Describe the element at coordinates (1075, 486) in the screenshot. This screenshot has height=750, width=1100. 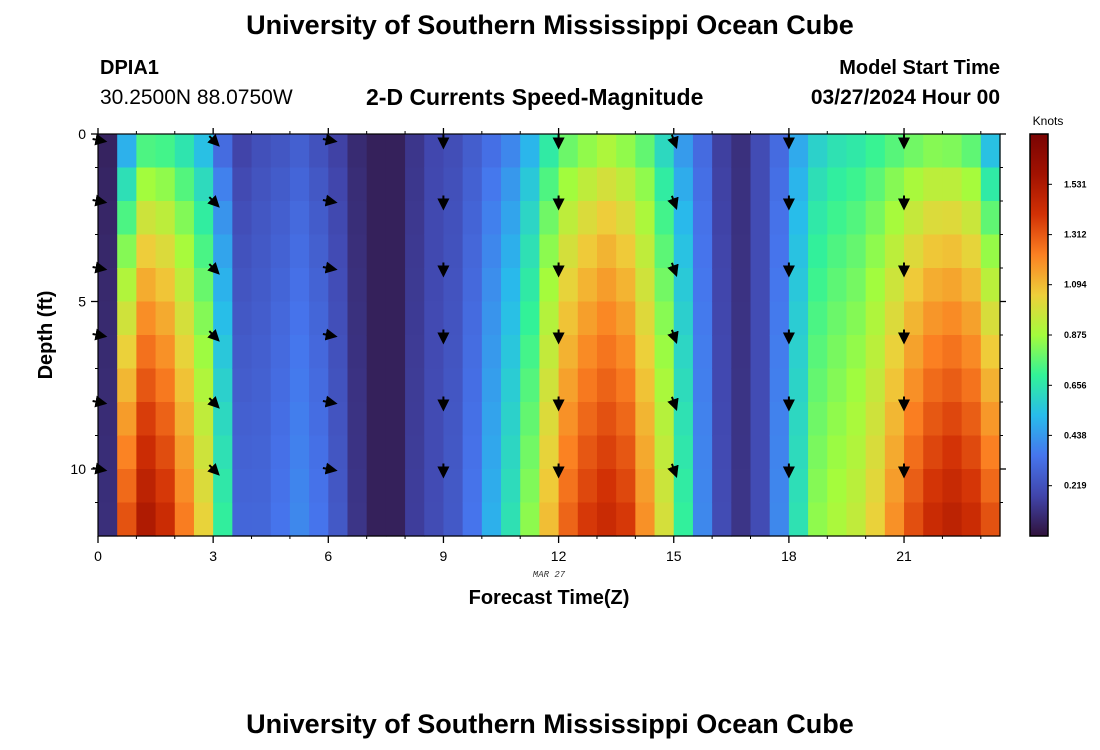
I see `colorbar-tick-label: 0.219` at that location.